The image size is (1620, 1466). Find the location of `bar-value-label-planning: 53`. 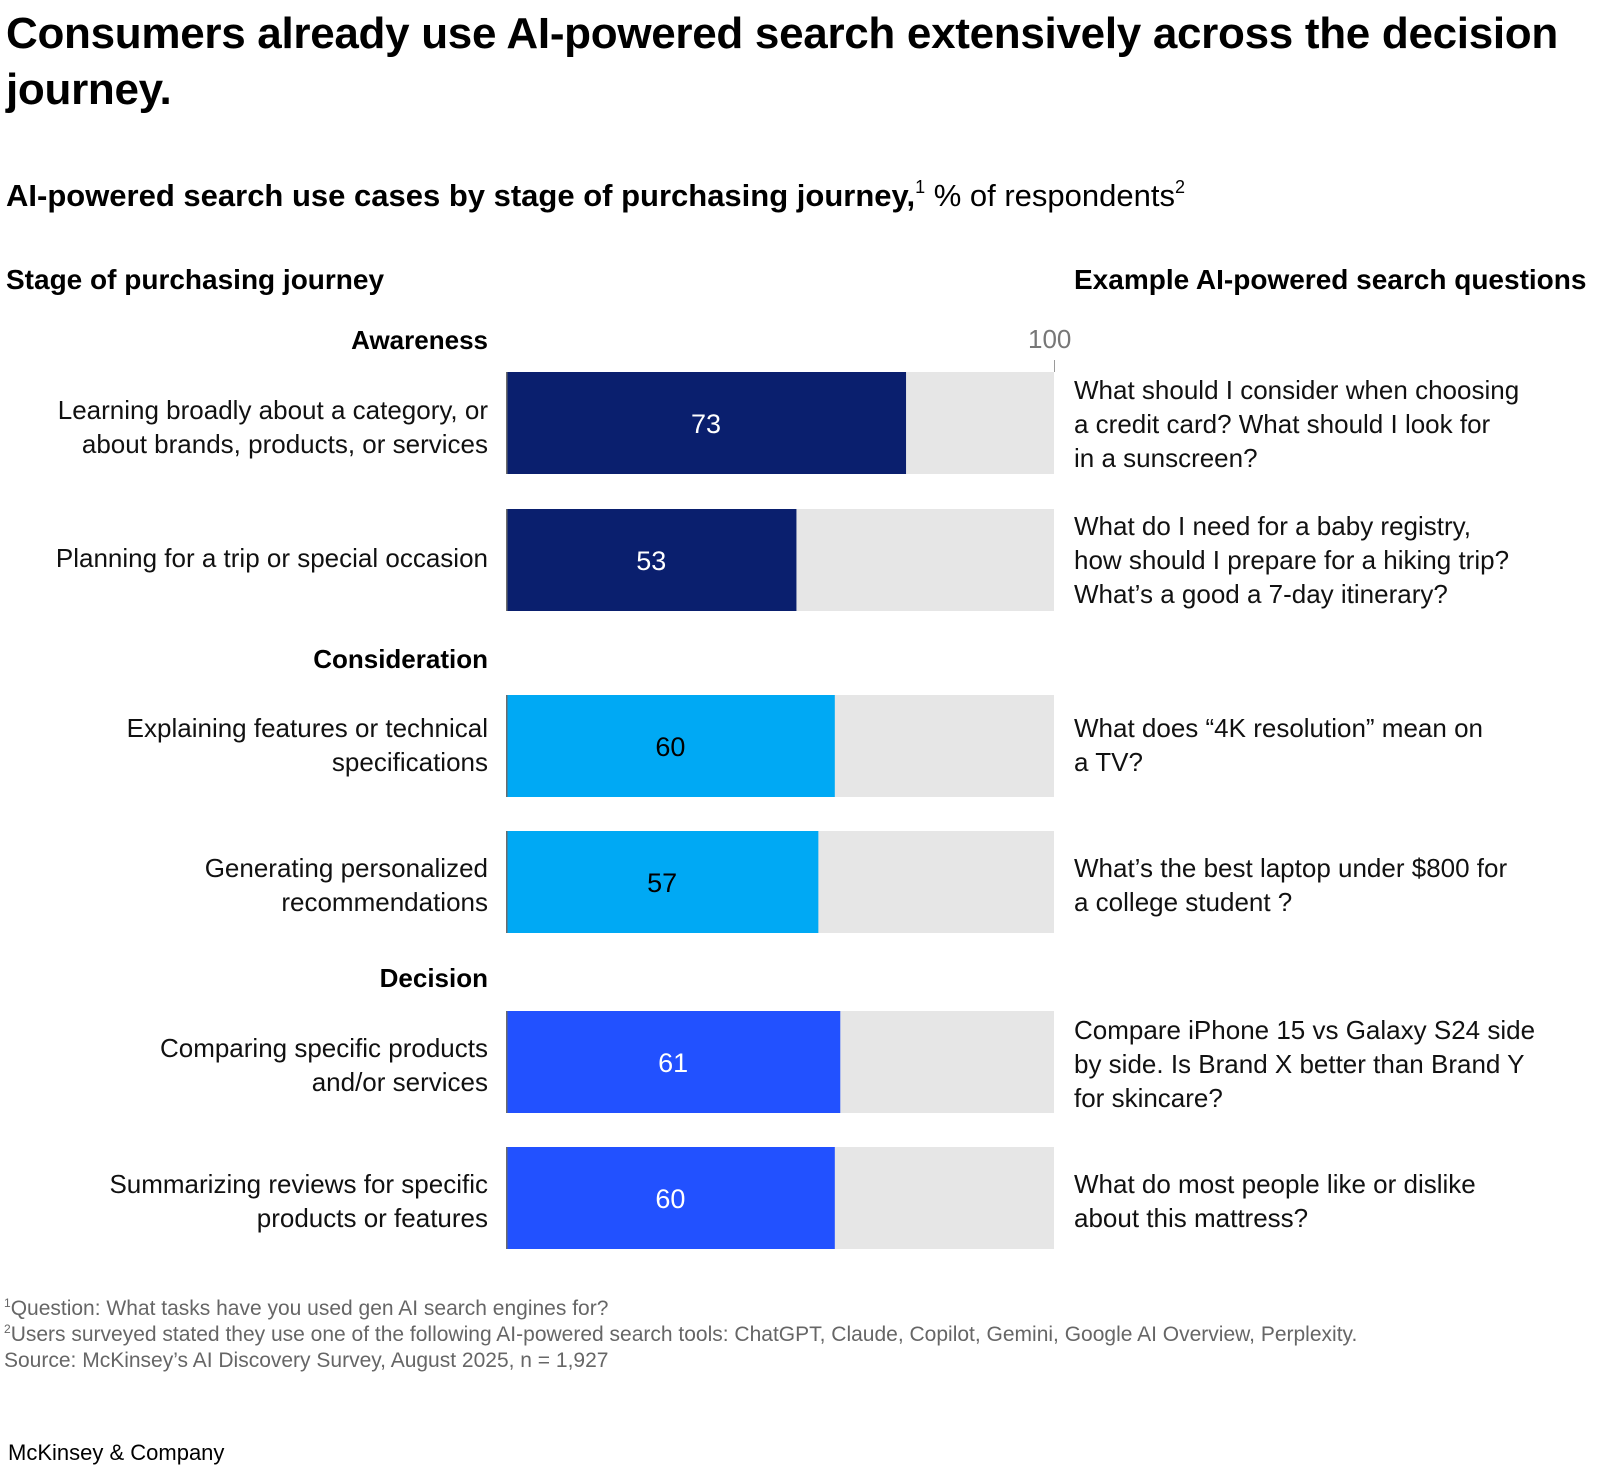

bar-value-label-planning: 53 is located at coordinates (651, 561).